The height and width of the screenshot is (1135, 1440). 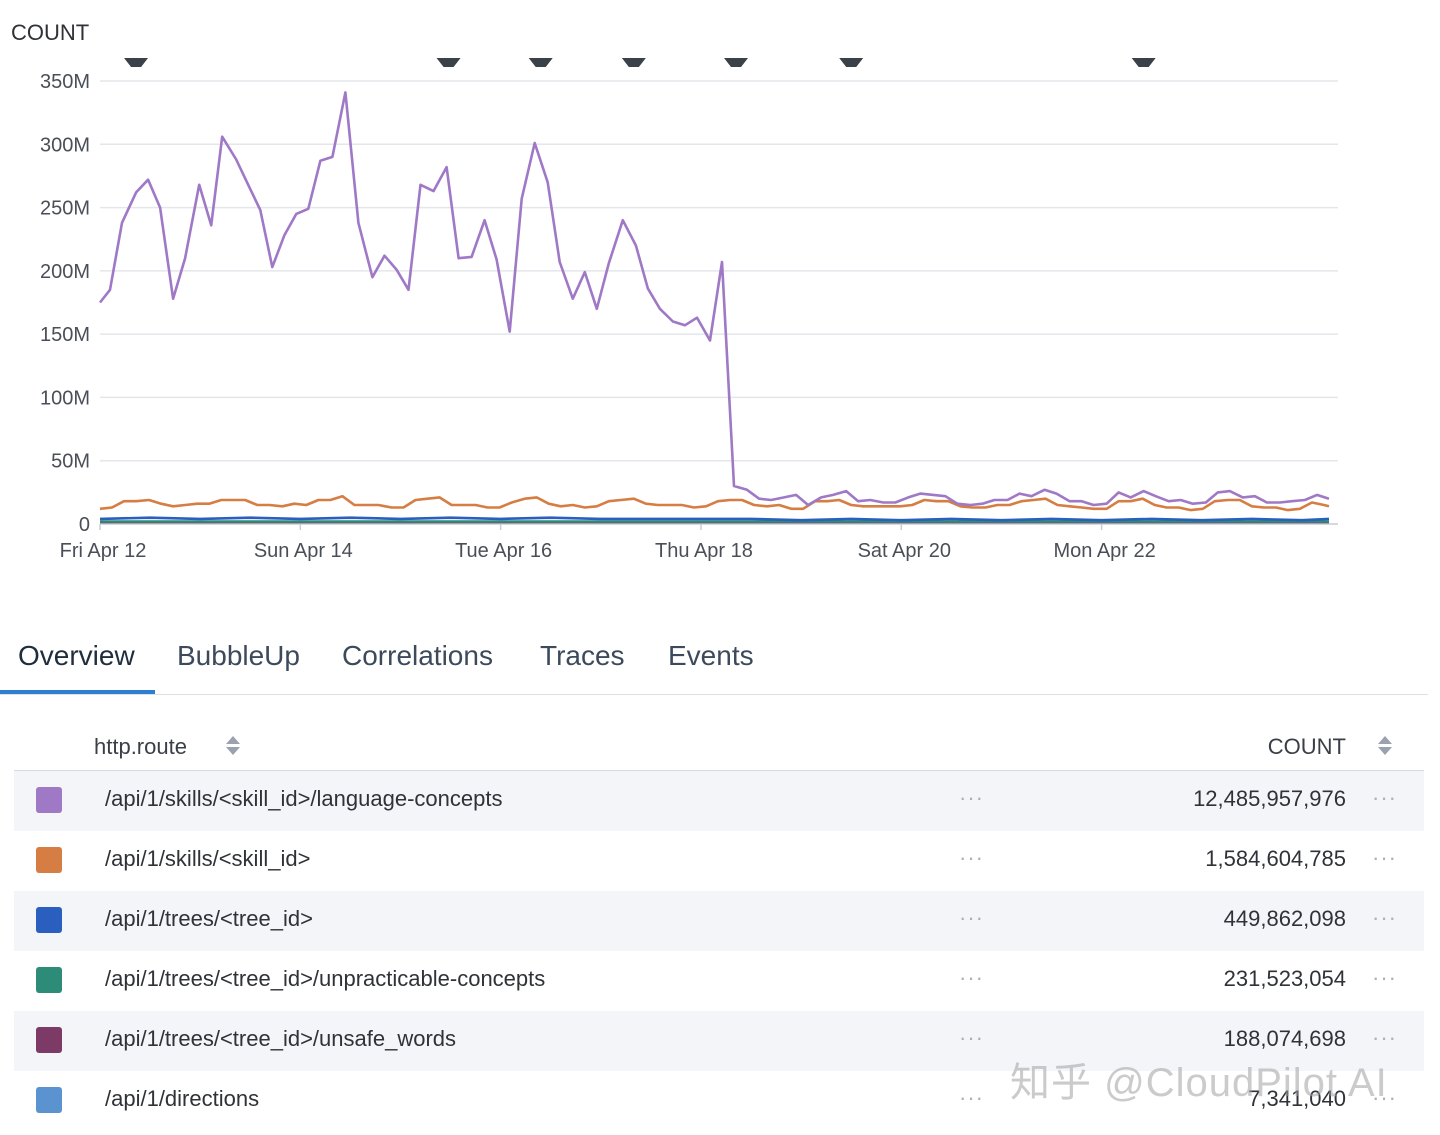 What do you see at coordinates (1284, 918) in the screenshot?
I see `count-cell: 449,862,098` at bounding box center [1284, 918].